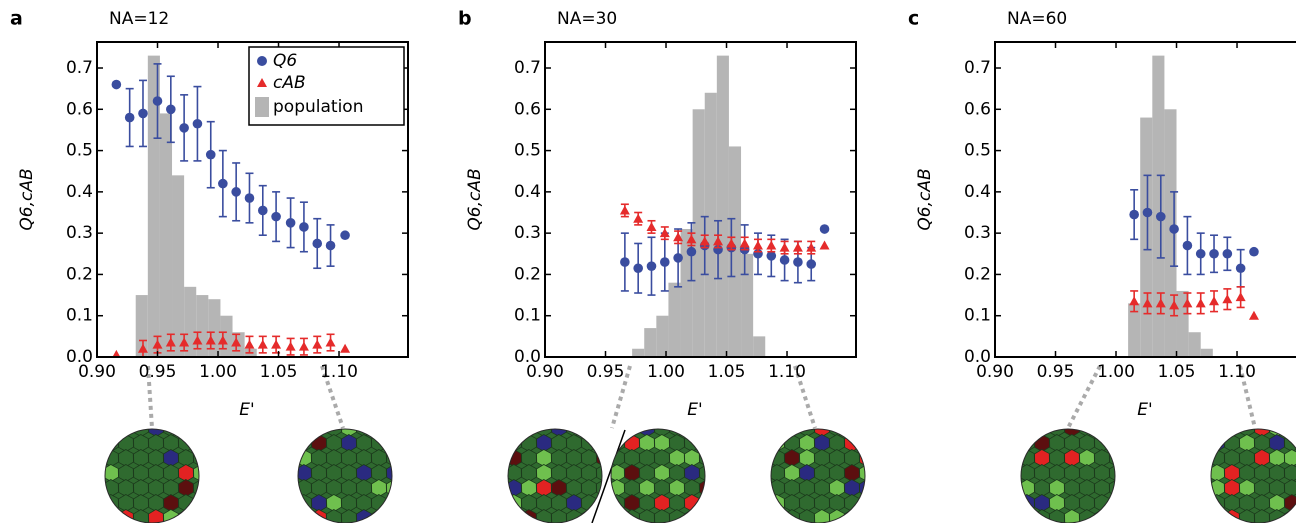 The width and height of the screenshot is (1296, 523). I want to click on x-tick-label: 1.05, so click(727, 372).